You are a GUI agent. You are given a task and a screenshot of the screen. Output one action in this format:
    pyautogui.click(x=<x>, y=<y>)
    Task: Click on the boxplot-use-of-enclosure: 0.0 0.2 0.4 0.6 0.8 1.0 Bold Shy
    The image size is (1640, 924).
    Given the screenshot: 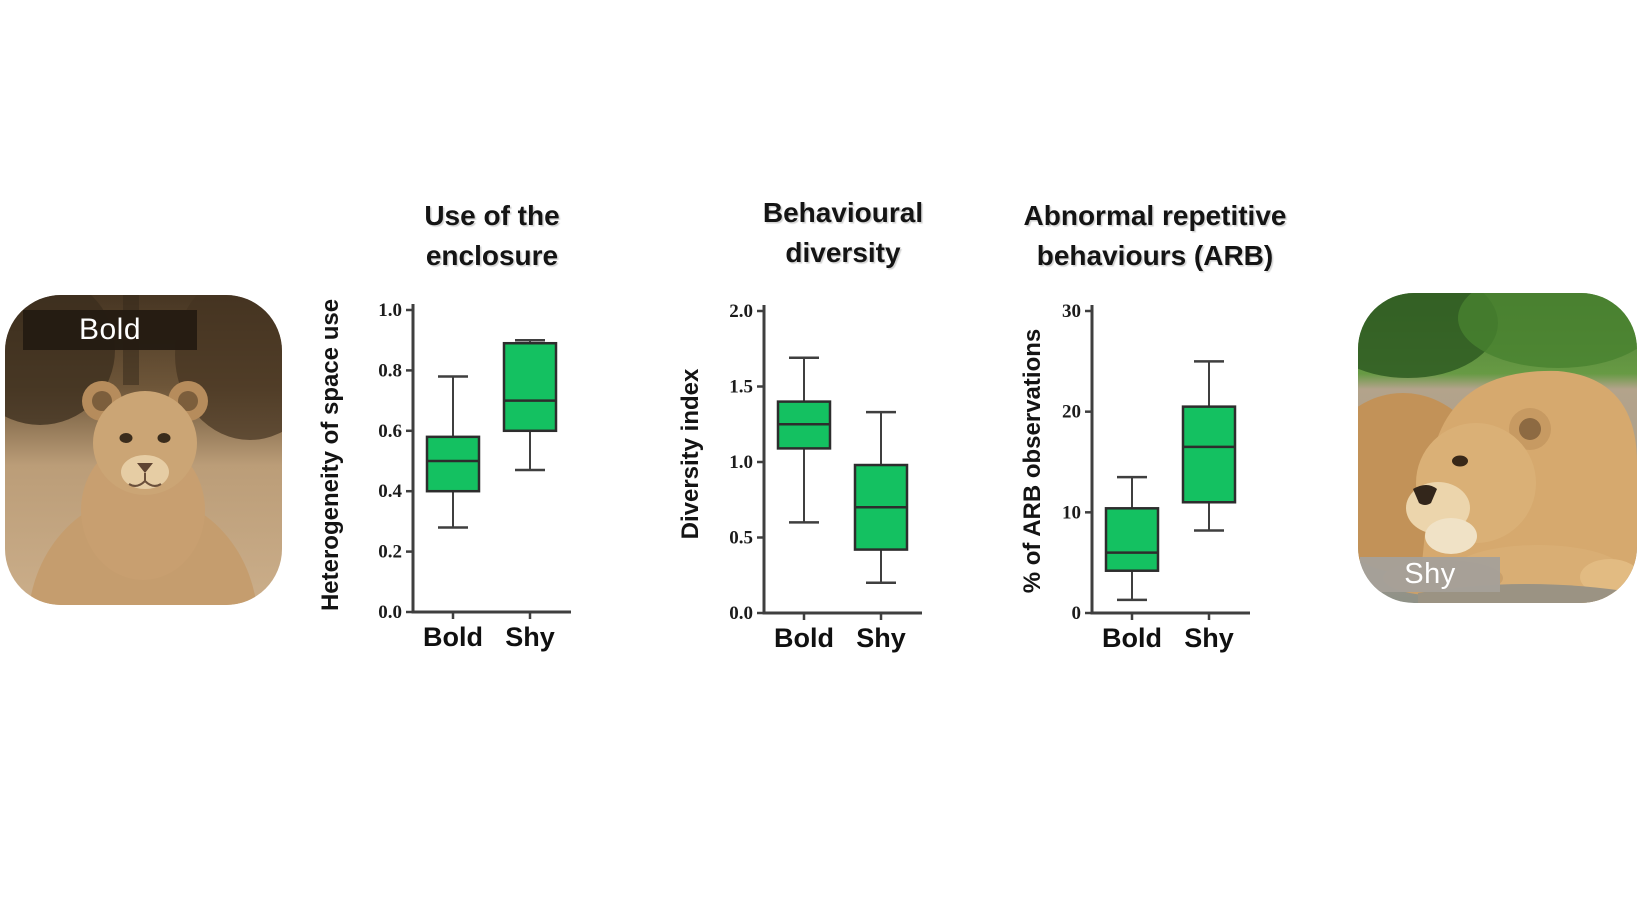 What is the action you would take?
    pyautogui.click(x=474, y=476)
    